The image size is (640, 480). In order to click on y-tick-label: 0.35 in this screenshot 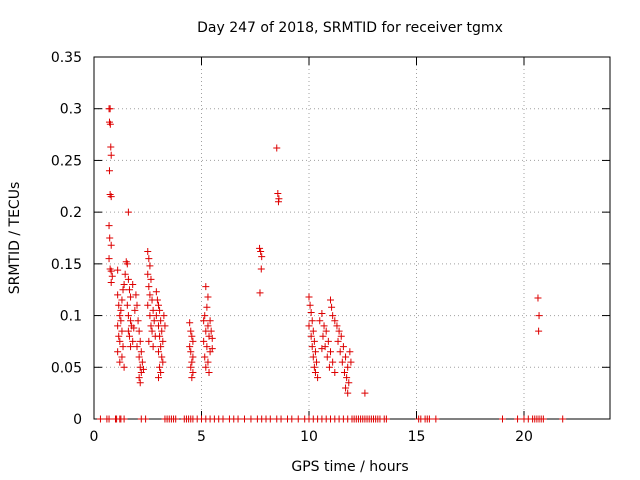, I will do `click(66, 58)`.